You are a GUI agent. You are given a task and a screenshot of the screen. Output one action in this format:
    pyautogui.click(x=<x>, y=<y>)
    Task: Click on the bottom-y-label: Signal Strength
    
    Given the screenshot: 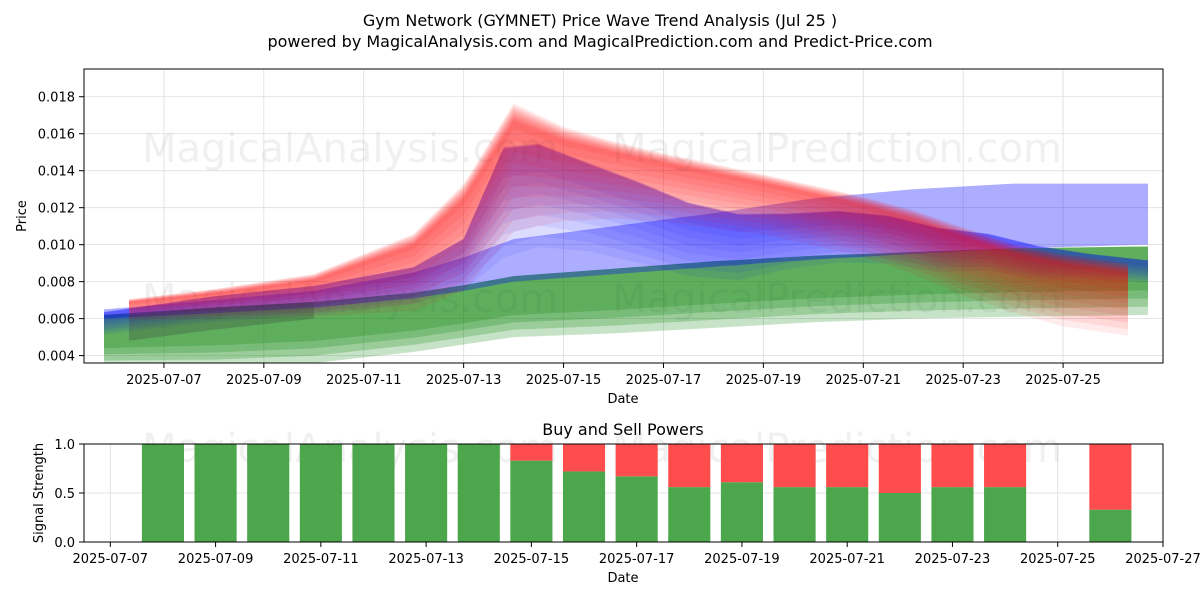 What is the action you would take?
    pyautogui.click(x=39, y=493)
    